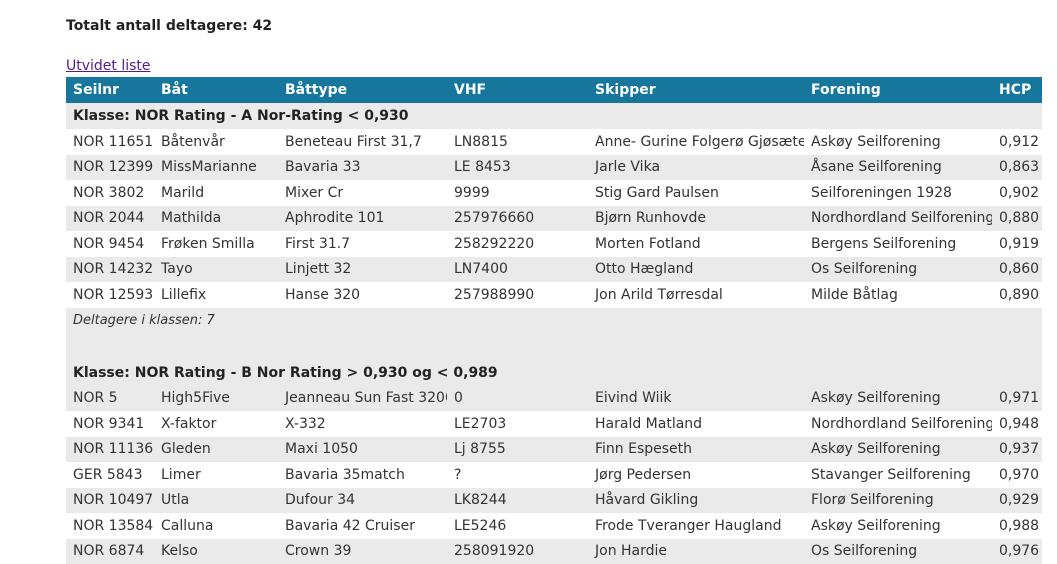 Image resolution: width=1057 pixels, height=564 pixels. What do you see at coordinates (362, 193) in the screenshot?
I see `cell-battype: Mixer Cr` at bounding box center [362, 193].